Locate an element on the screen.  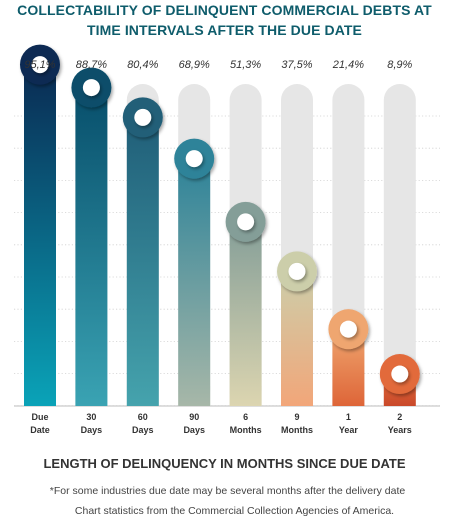
category-label: 90 is located at coordinates (194, 417).